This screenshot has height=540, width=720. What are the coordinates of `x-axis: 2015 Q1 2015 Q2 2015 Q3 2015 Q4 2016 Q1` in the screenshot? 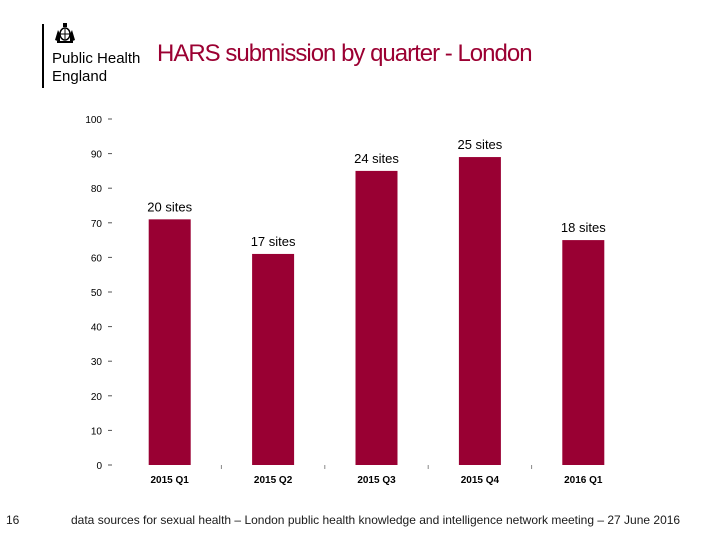 It's located at (377, 475).